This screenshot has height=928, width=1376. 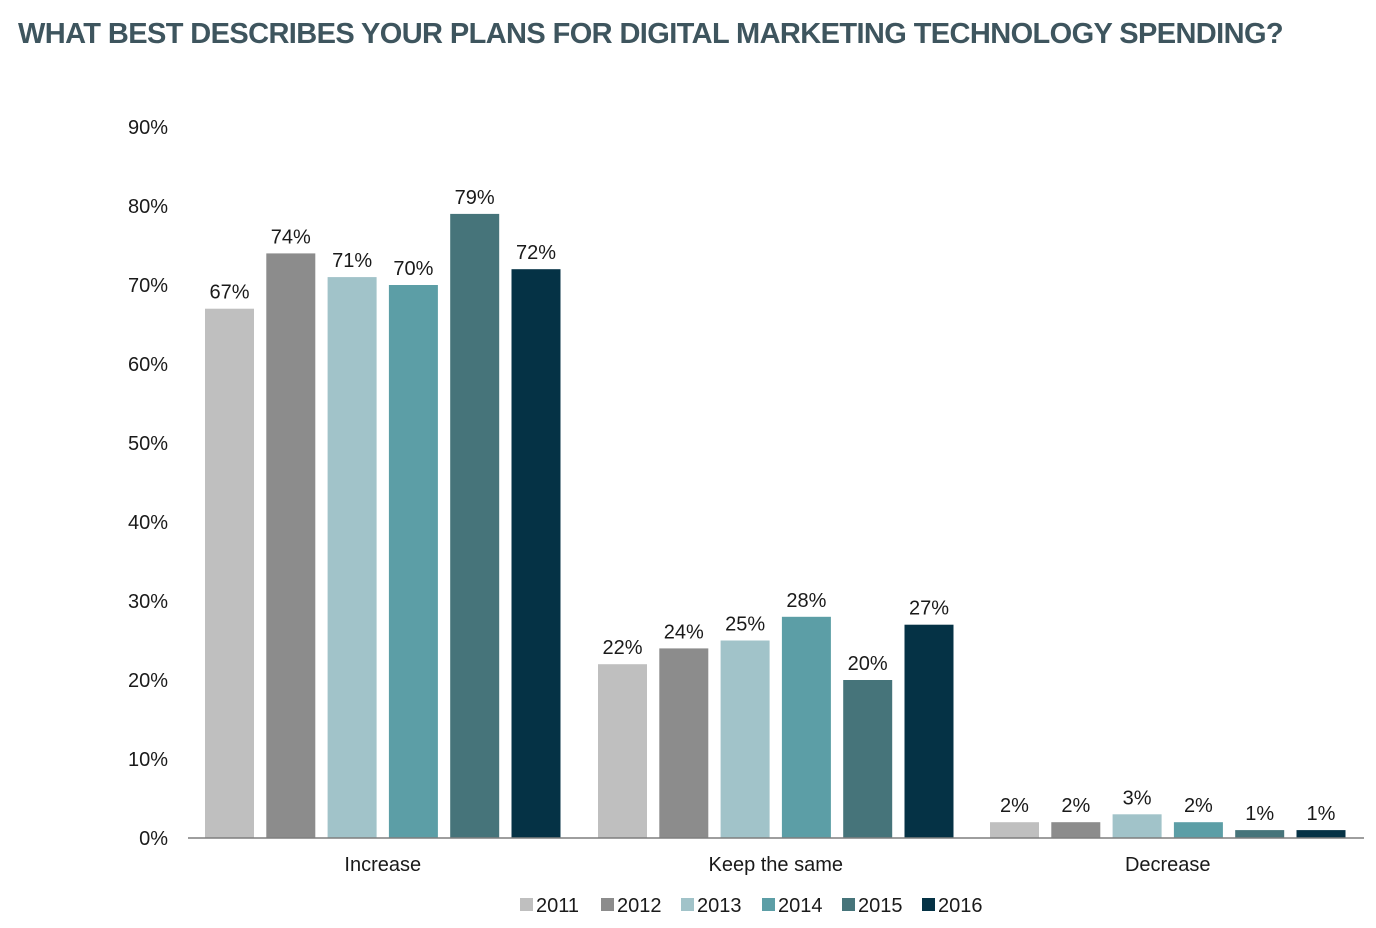 What do you see at coordinates (868, 664) in the screenshot?
I see `data-label: 20%` at bounding box center [868, 664].